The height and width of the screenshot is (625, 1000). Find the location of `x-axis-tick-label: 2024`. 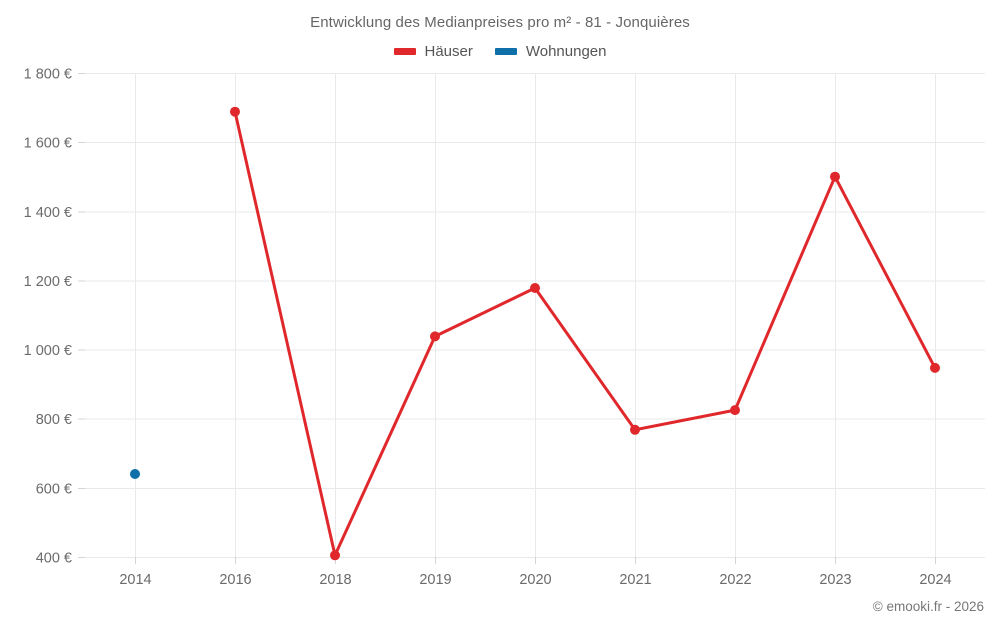

x-axis-tick-label: 2024 is located at coordinates (935, 580).